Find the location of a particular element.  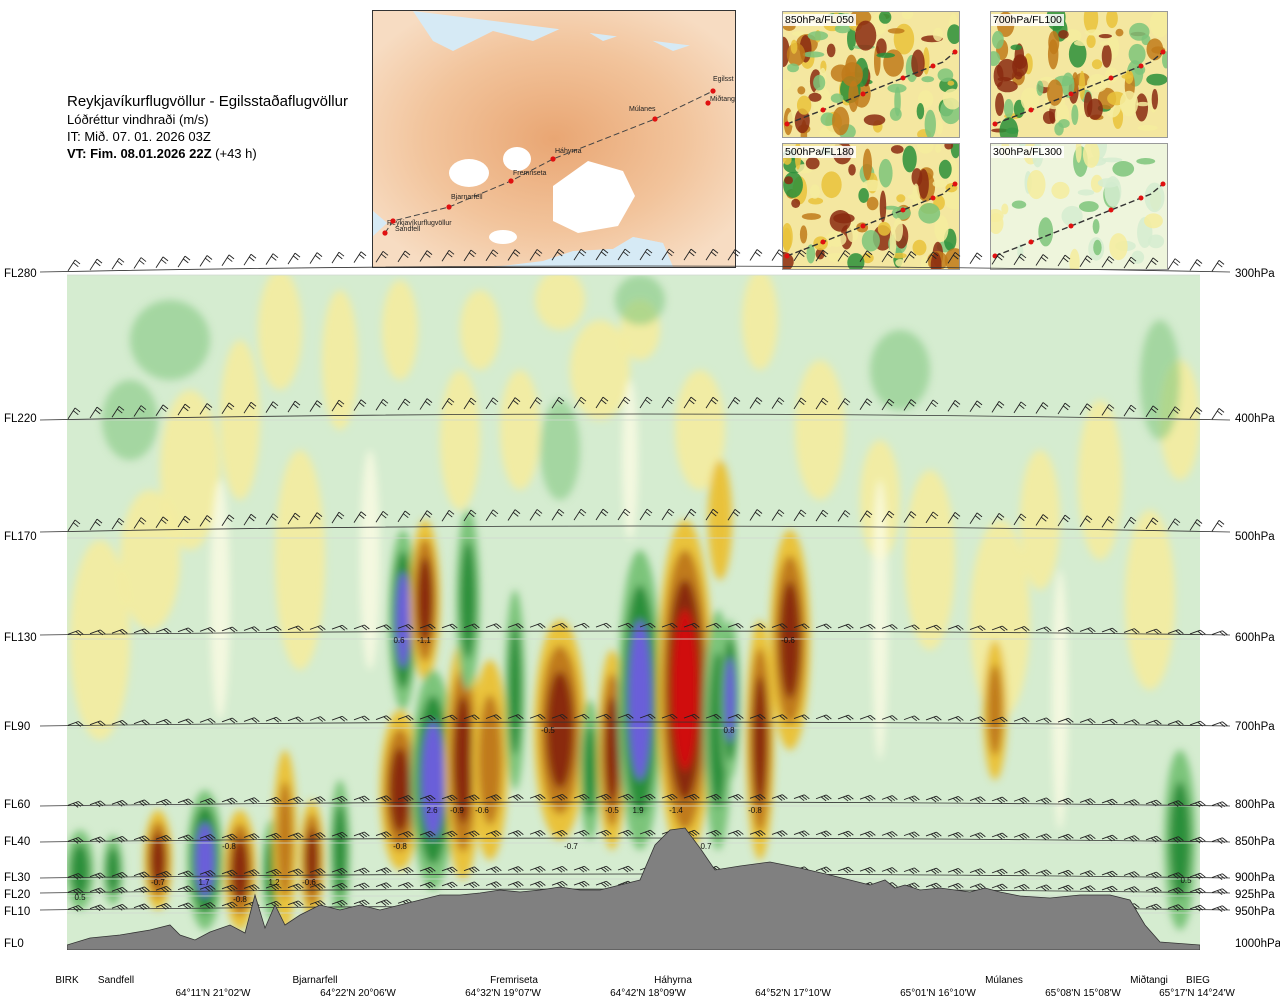

station-label: Fremriseta is located at coordinates (530, 173).